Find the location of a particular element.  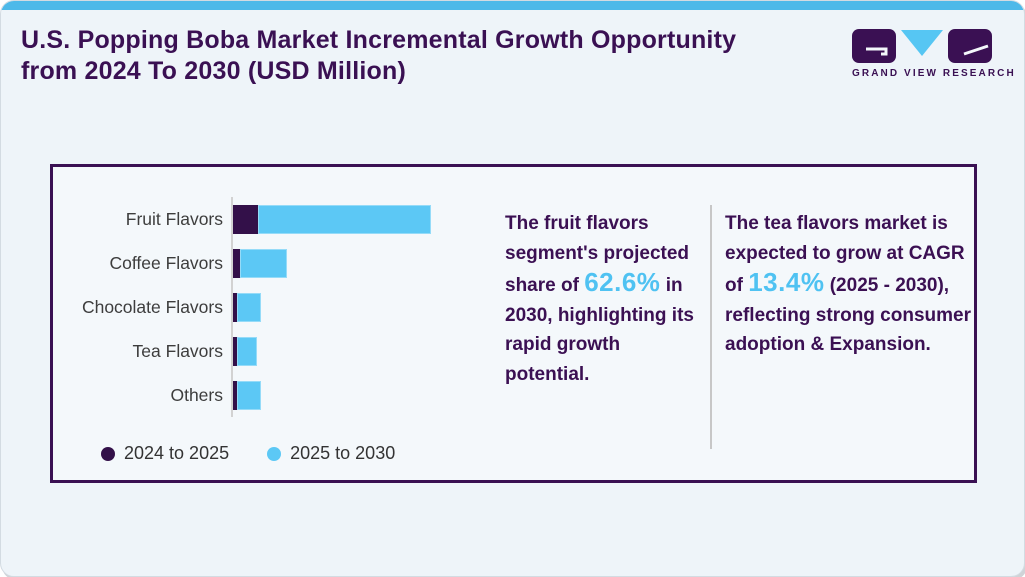

gvr-logo-mark is located at coordinates (923, 46).